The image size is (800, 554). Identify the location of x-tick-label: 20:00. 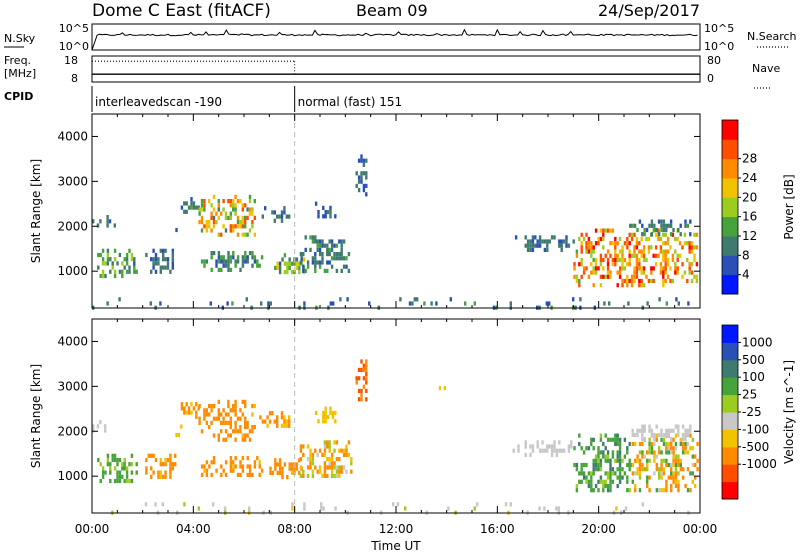
(598, 529).